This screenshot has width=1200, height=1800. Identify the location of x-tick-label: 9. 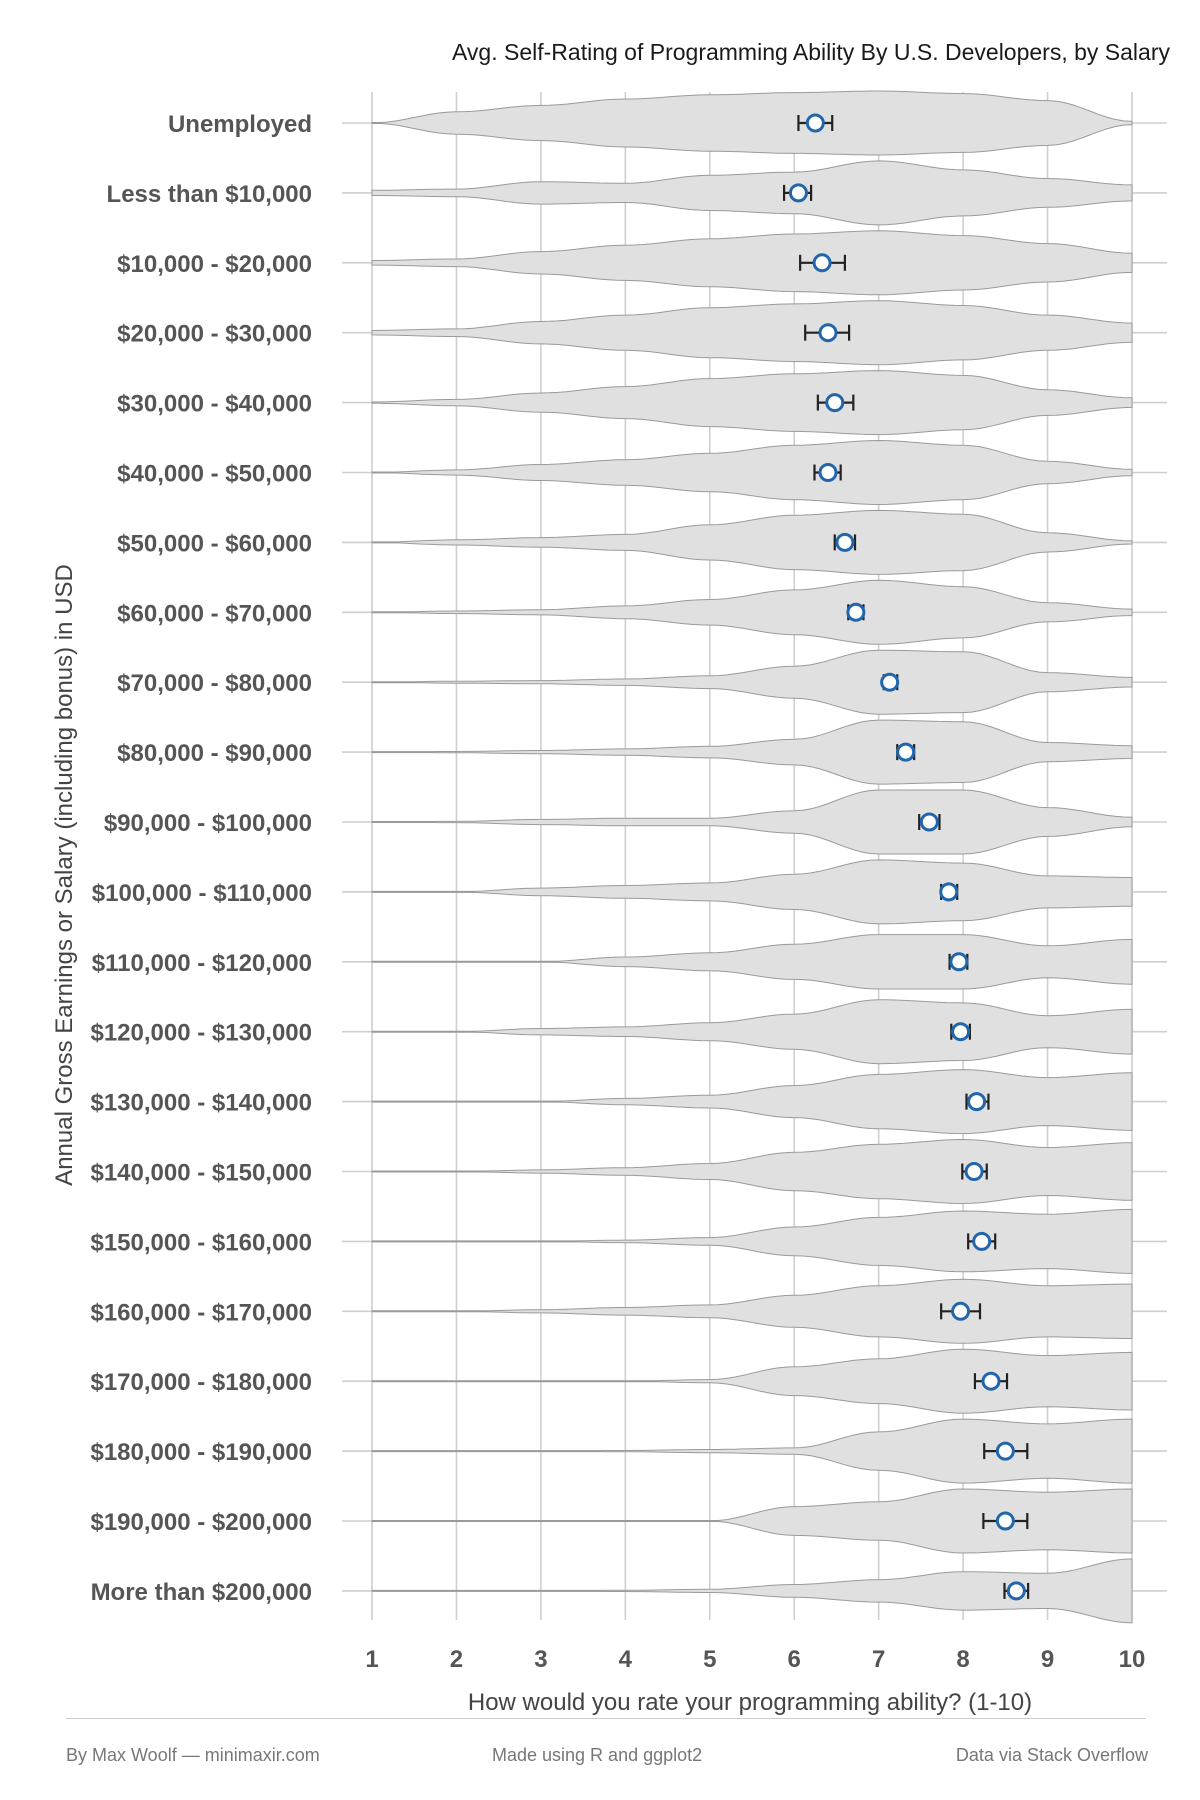
(1047, 1659).